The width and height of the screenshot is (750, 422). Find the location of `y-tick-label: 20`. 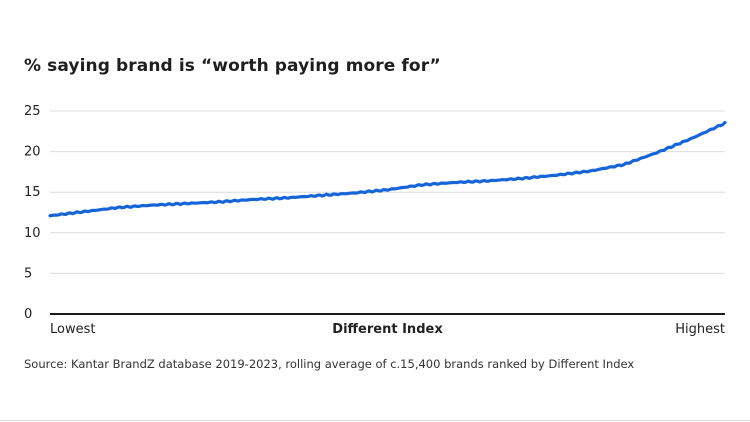

y-tick-label: 20 is located at coordinates (32, 152).